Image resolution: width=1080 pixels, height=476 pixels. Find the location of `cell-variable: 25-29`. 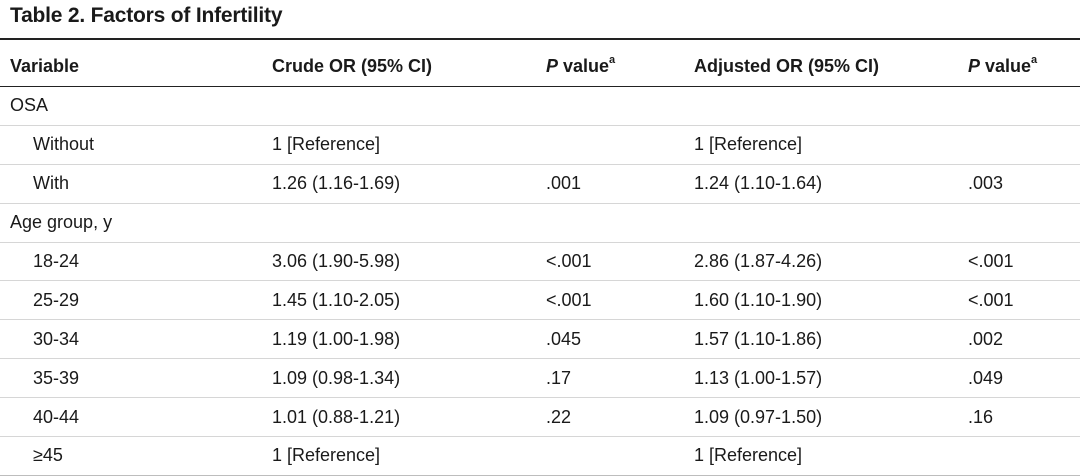

cell-variable: 25-29 is located at coordinates (136, 300).